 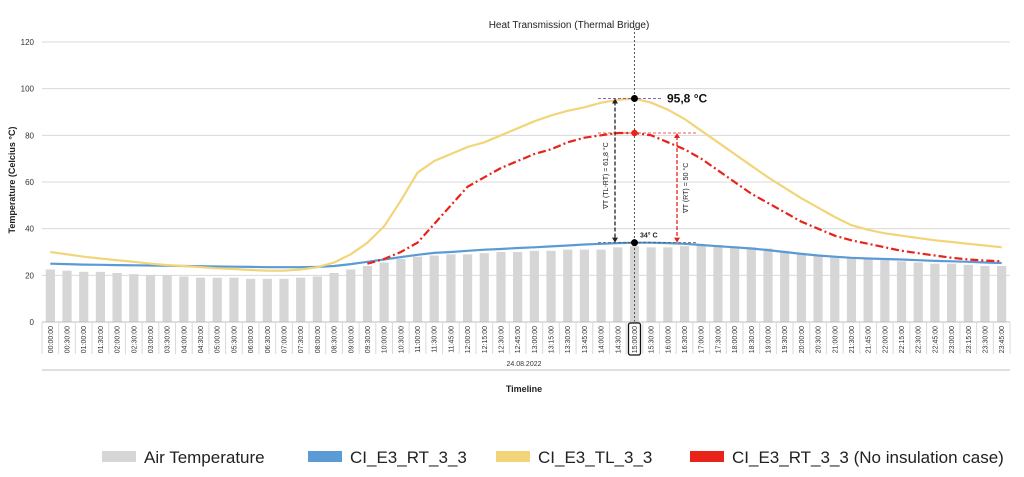 What do you see at coordinates (318, 339) in the screenshot?
I see `x-tick-label: 08:00:00` at bounding box center [318, 339].